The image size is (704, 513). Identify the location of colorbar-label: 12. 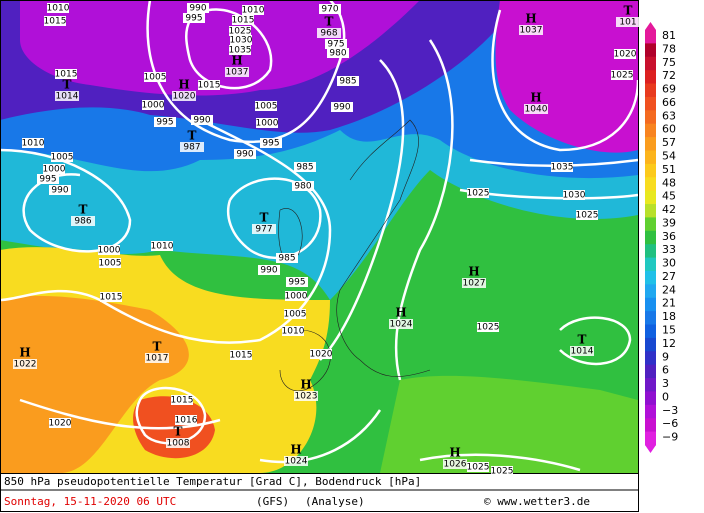
(669, 343).